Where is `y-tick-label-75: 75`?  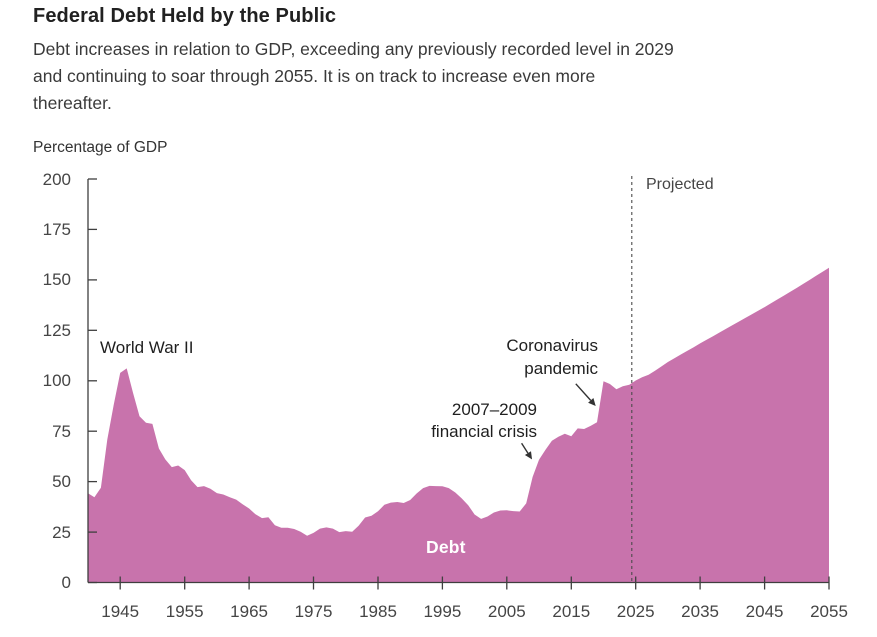 y-tick-label-75: 75 is located at coordinates (61, 431).